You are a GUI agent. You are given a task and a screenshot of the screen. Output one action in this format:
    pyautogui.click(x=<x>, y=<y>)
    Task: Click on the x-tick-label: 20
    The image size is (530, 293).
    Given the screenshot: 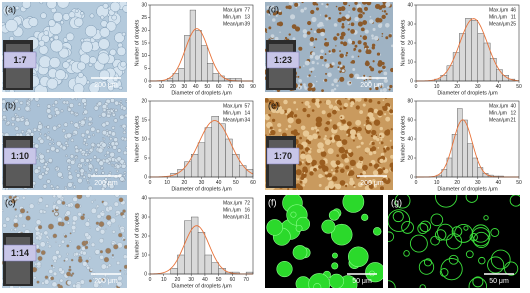 What is the action you would take?
    pyautogui.click(x=457, y=183)
    